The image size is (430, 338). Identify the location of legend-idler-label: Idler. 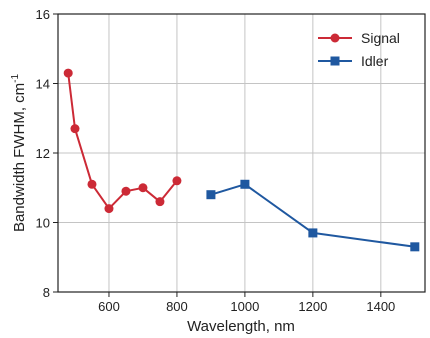
(375, 61).